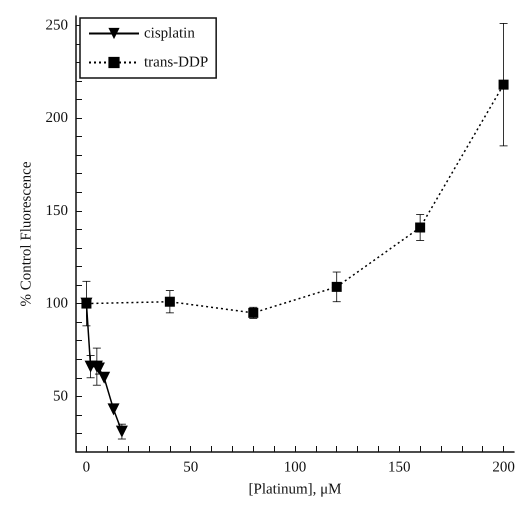 This screenshot has width=518, height=512. I want to click on y-tick-label: 100, so click(57, 304).